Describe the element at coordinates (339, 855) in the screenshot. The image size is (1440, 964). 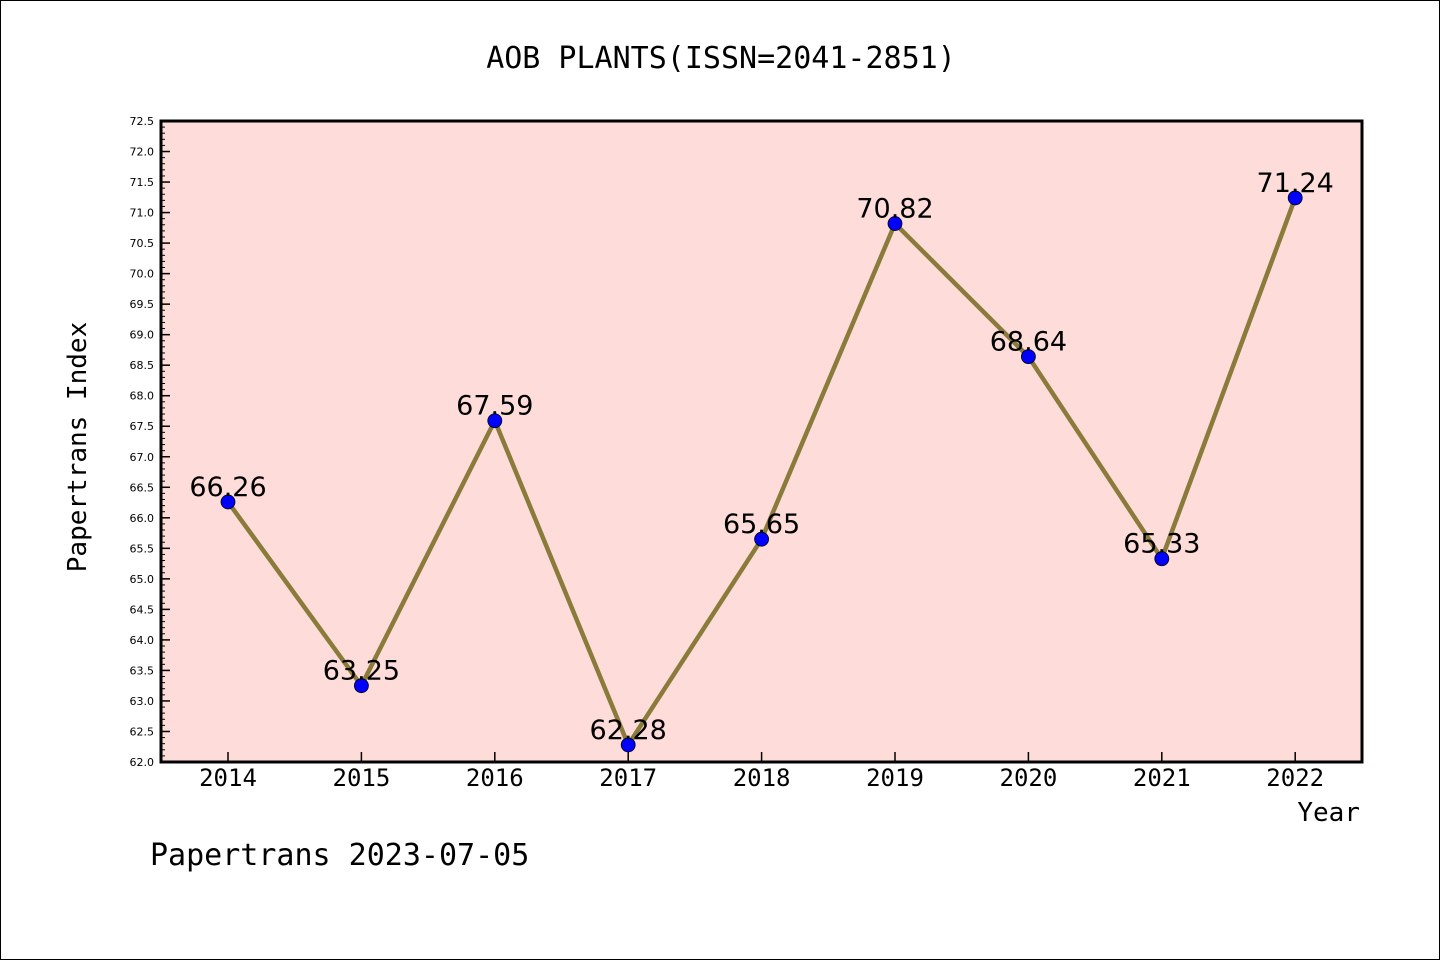
I see `footer-text: Papertrans 2023-07-05` at that location.